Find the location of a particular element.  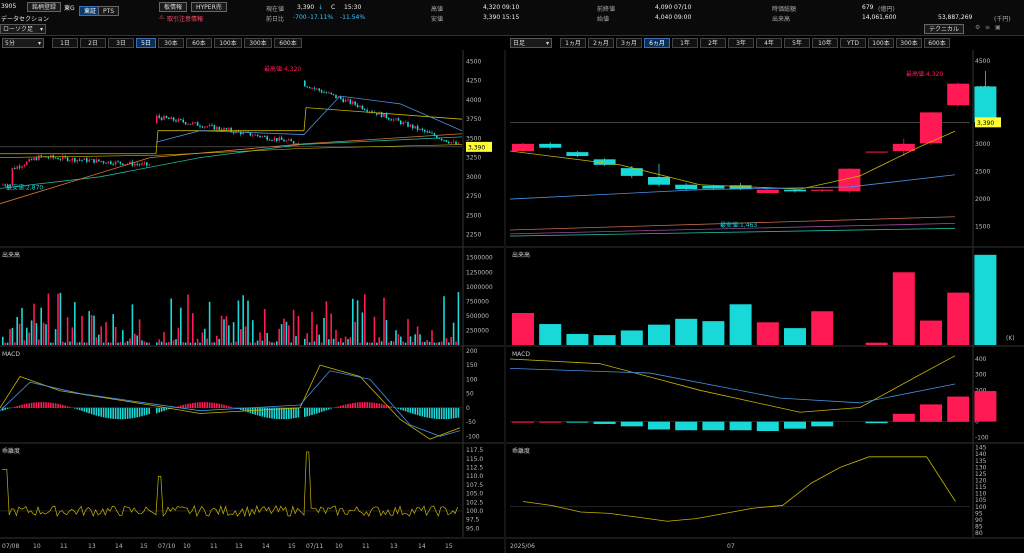

right-period-tab-7: 4年 is located at coordinates (769, 43).